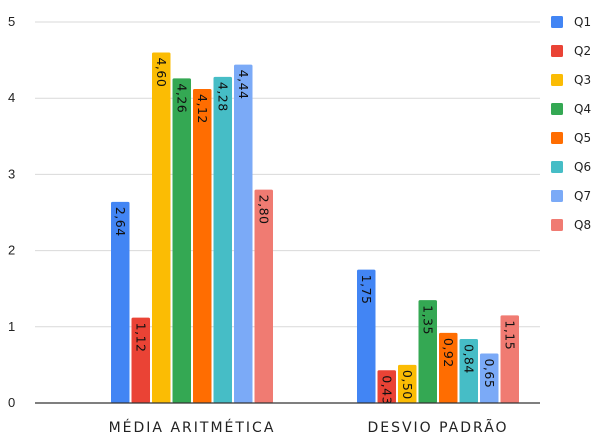 This screenshot has width=605, height=440. What do you see at coordinates (192, 427) in the screenshot?
I see `x-category-label: MÉDIA ARITMÉTICA` at bounding box center [192, 427].